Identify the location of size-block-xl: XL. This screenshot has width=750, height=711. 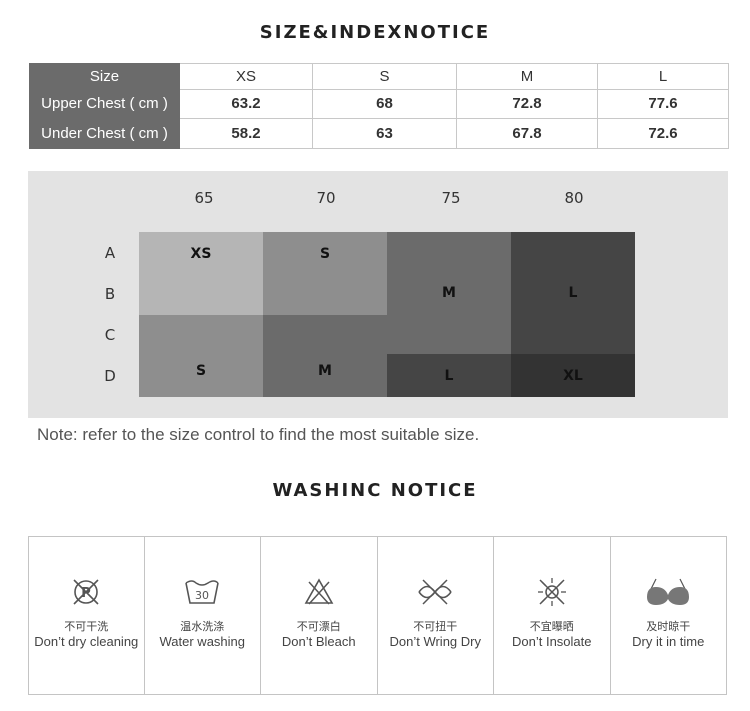
(573, 375).